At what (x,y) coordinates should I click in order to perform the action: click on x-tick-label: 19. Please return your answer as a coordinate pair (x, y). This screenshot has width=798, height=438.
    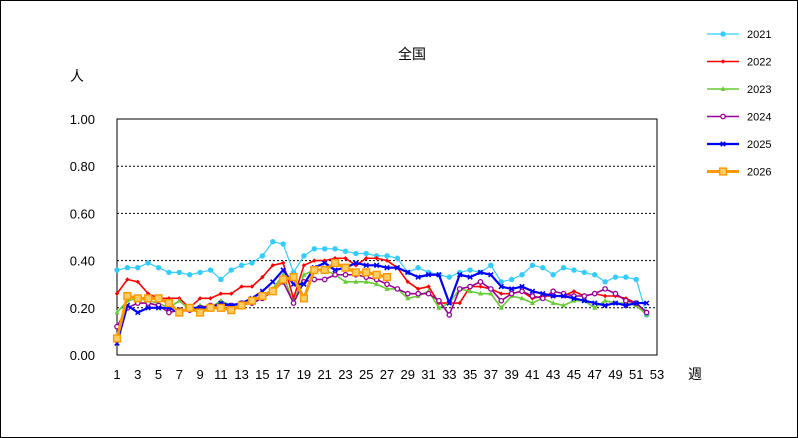
    Looking at the image, I should click on (304, 374).